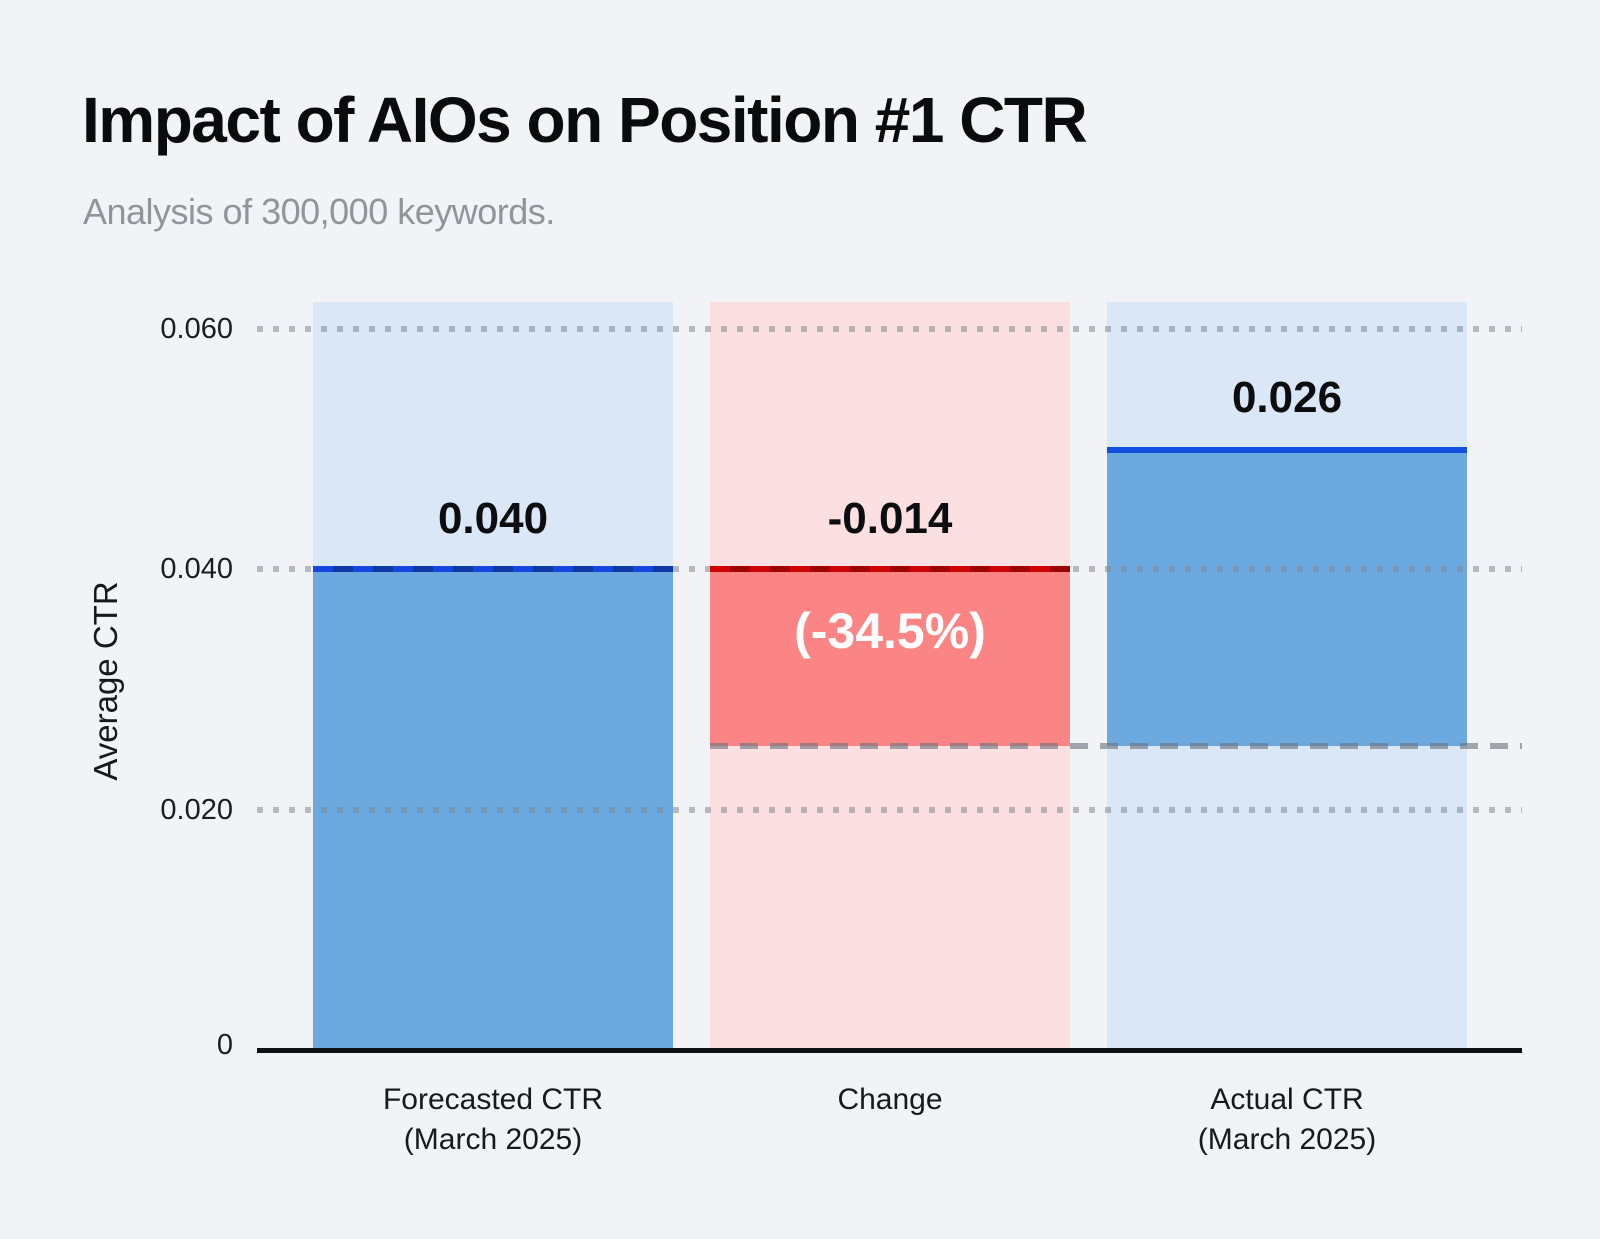  Describe the element at coordinates (1287, 1120) in the screenshot. I see `x-label-actual-ctr: Actual CTR (March 2025)` at that location.